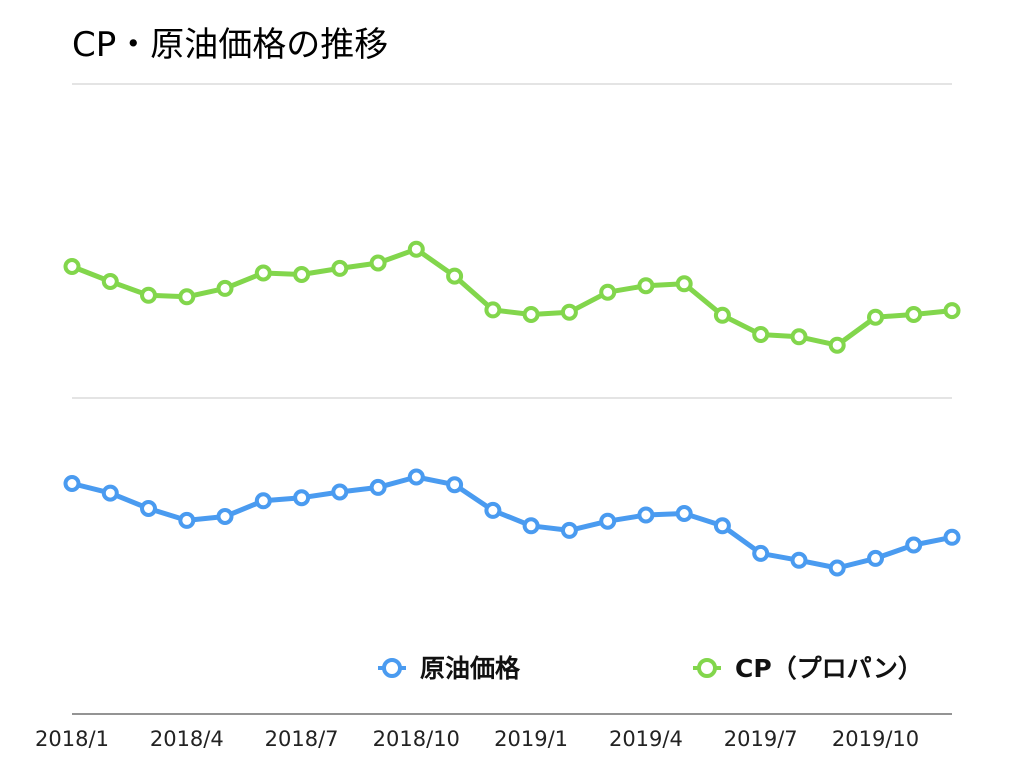  What do you see at coordinates (470, 668) in the screenshot?
I see `legend-label: 原油価格` at bounding box center [470, 668].